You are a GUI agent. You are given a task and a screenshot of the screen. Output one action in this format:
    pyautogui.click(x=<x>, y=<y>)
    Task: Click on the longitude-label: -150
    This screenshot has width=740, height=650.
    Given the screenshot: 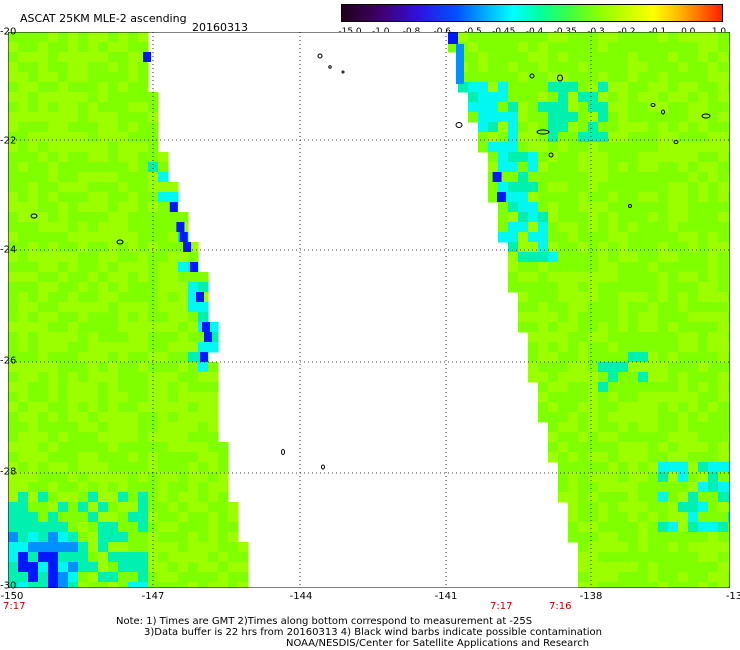 What is the action you would take?
    pyautogui.click(x=12, y=596)
    